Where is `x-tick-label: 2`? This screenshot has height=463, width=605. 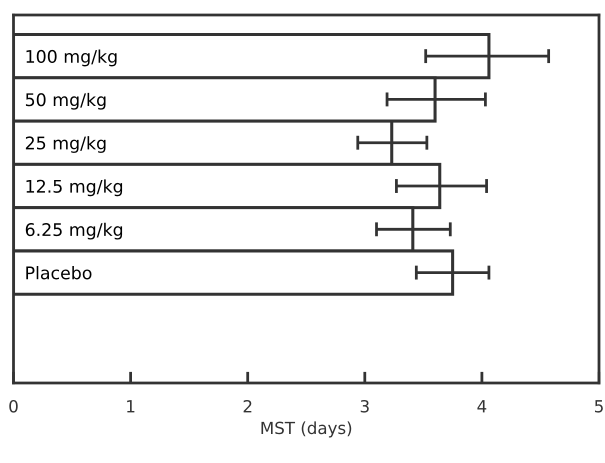 x-tick-label: 2 is located at coordinates (248, 406).